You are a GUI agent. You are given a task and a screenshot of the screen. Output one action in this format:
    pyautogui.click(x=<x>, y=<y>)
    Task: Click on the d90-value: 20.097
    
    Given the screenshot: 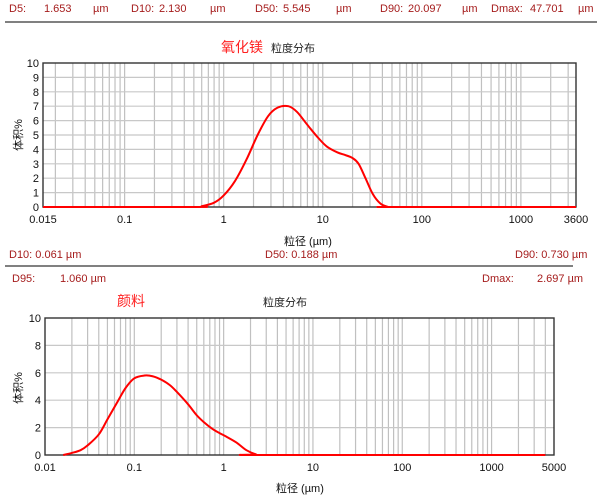 What is the action you would take?
    pyautogui.click(x=425, y=9)
    